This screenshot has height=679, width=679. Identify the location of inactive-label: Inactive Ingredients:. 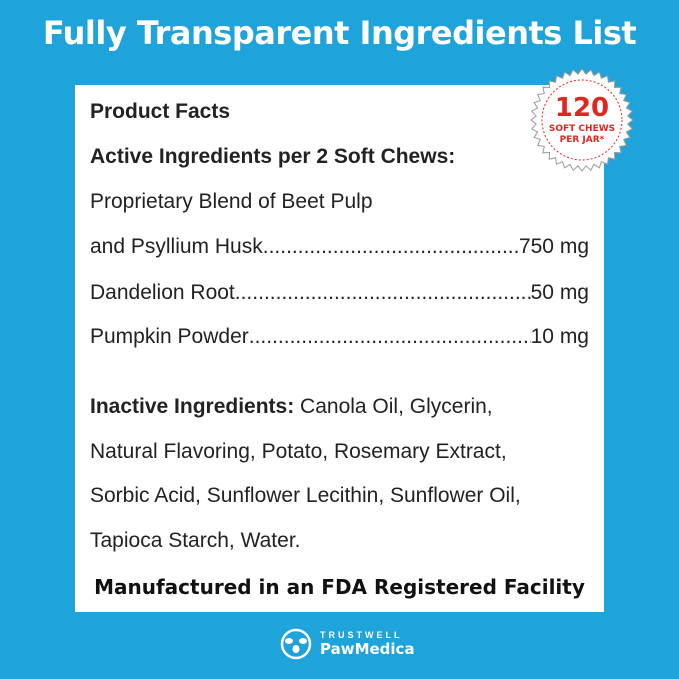
(192, 406).